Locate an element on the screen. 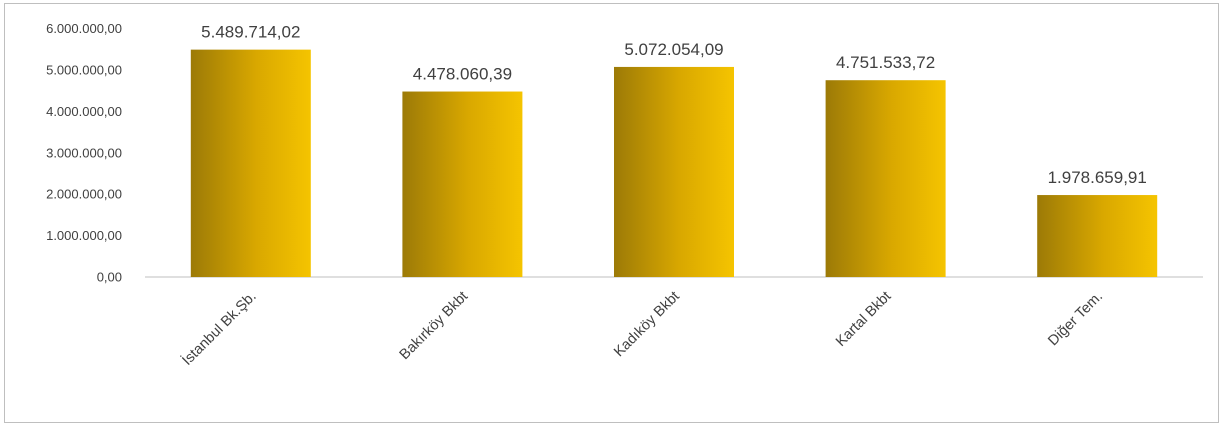 The image size is (1225, 428). data-label: 5.489.714,02 is located at coordinates (250, 32).